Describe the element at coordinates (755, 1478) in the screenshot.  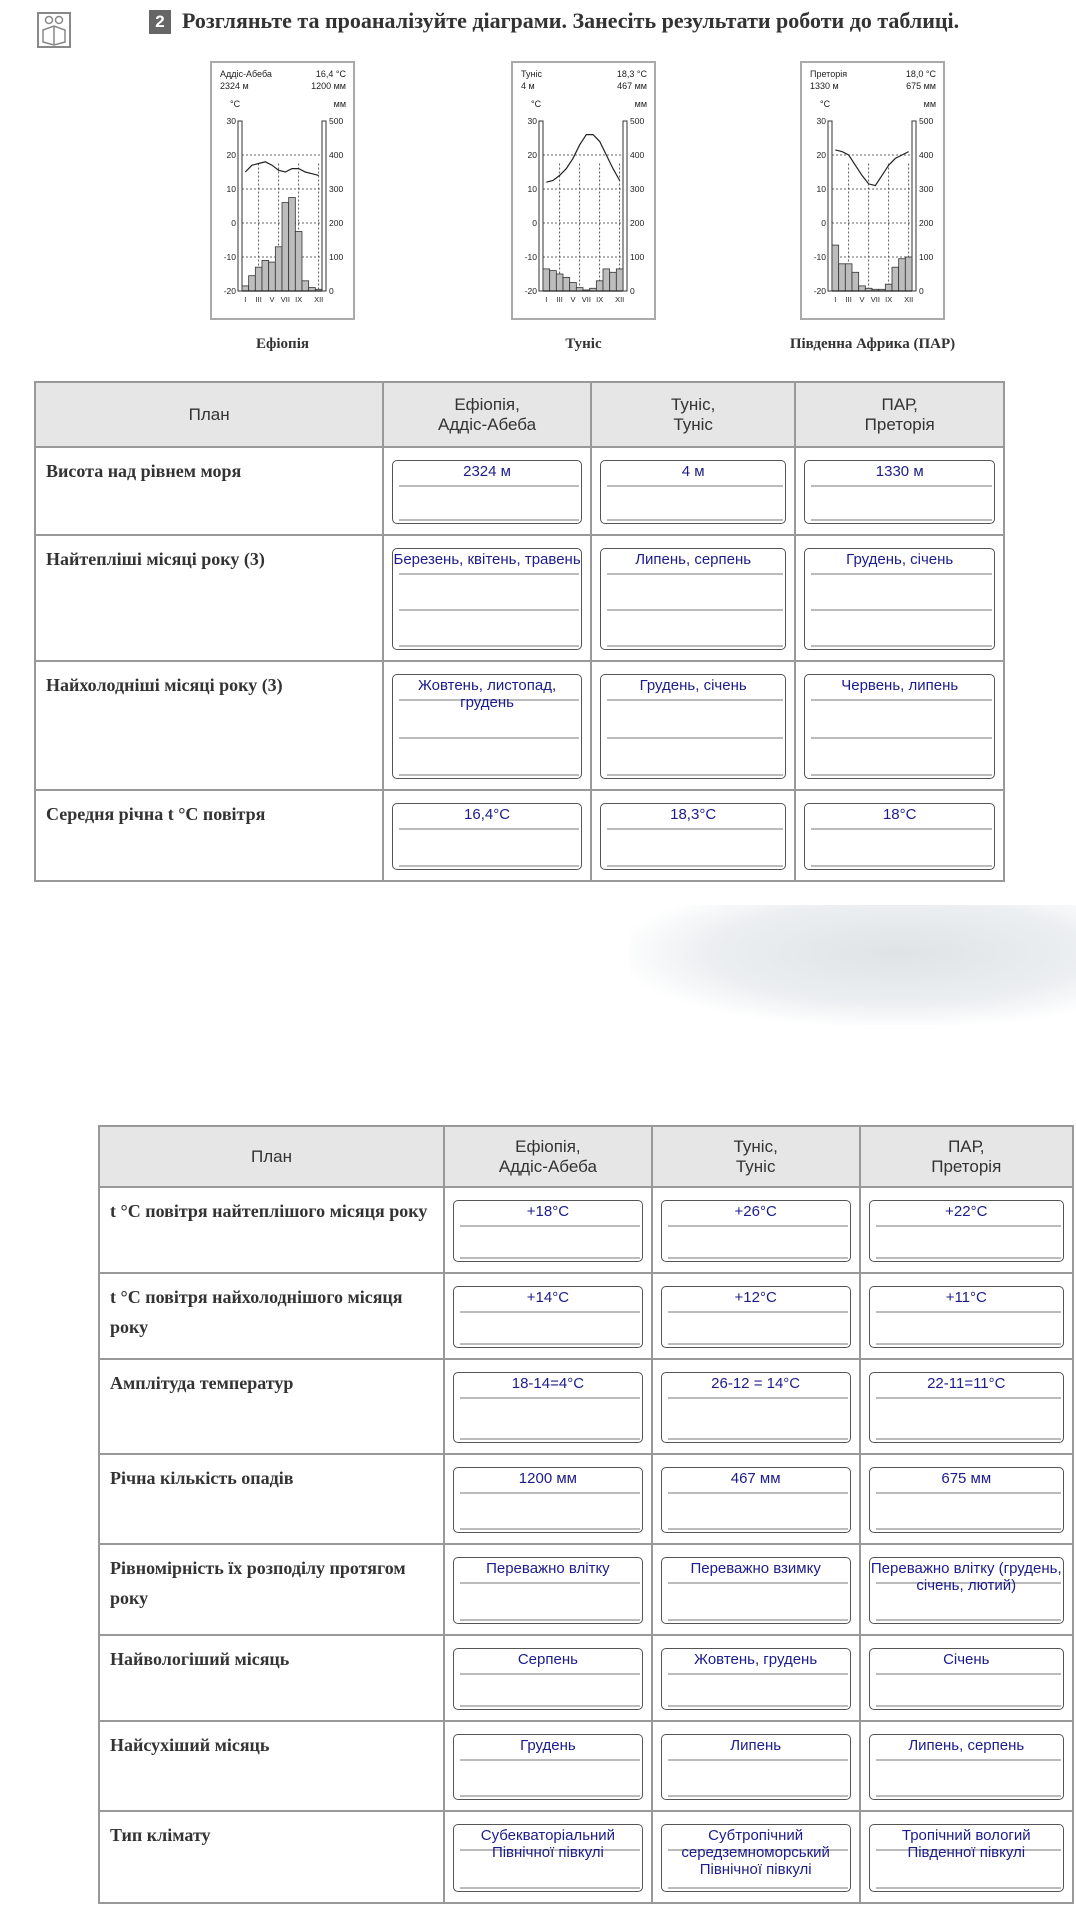
I see `answer-text: 467 мм` at that location.